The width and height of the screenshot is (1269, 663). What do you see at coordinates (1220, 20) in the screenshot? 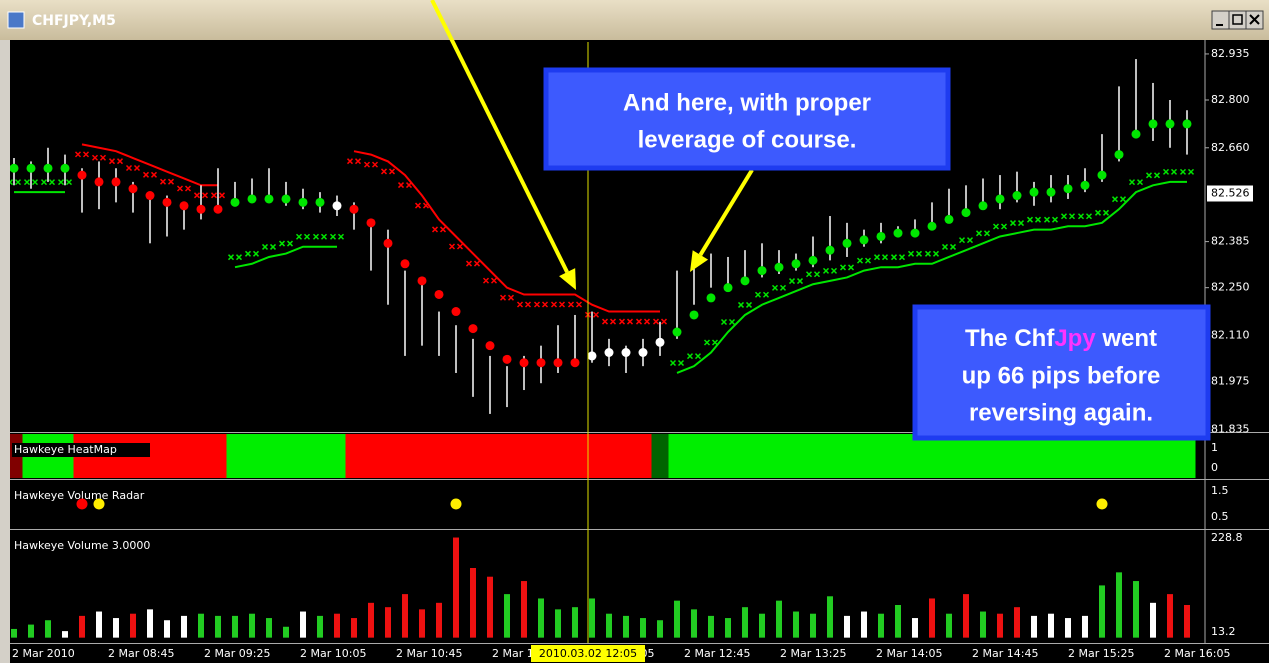
I see `minimize-button` at bounding box center [1220, 20].